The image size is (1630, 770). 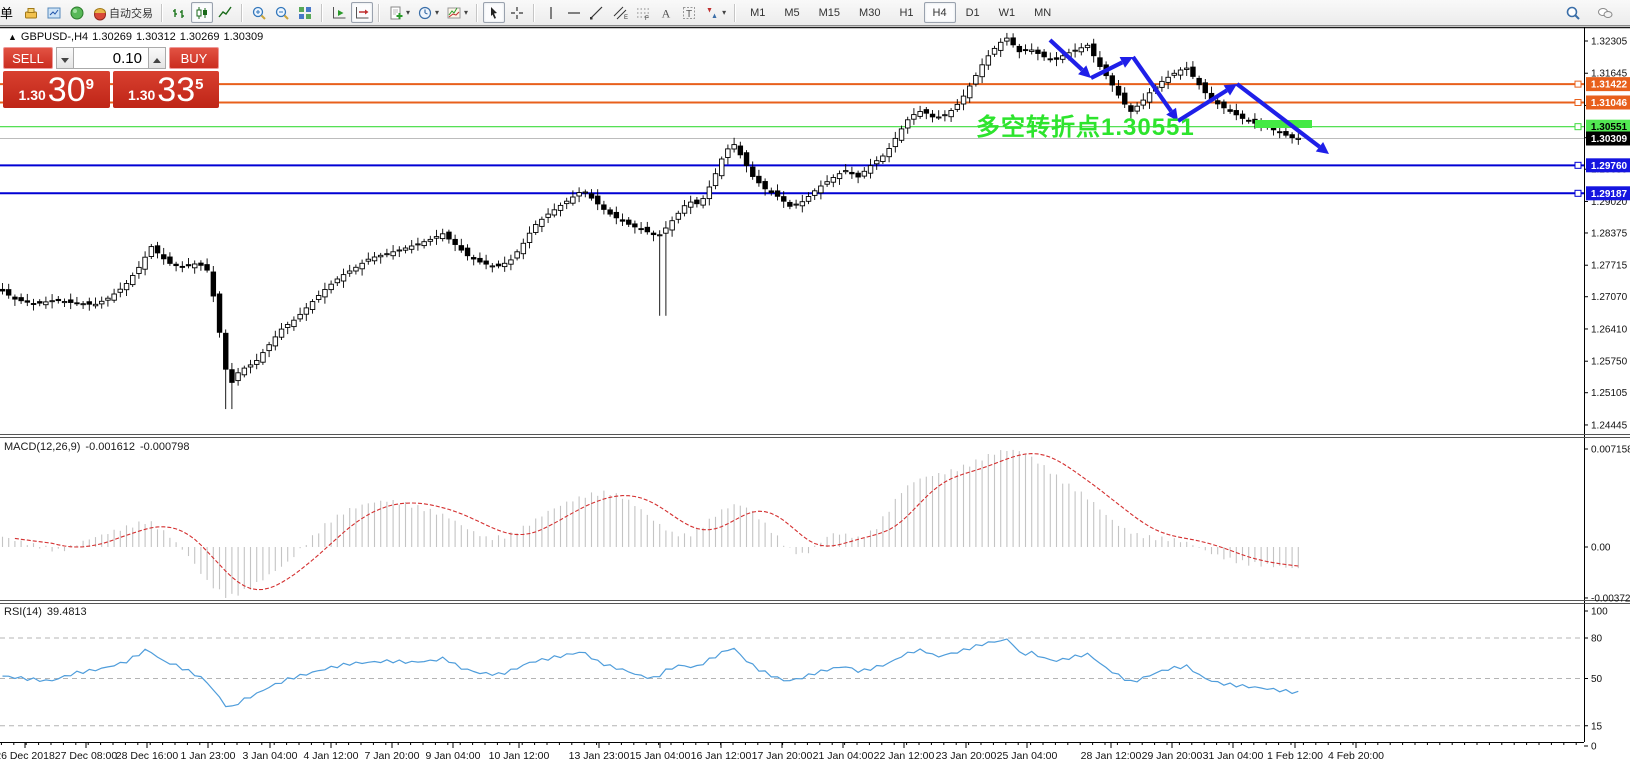 What do you see at coordinates (712, 13) in the screenshot?
I see `shapes-icon` at bounding box center [712, 13].